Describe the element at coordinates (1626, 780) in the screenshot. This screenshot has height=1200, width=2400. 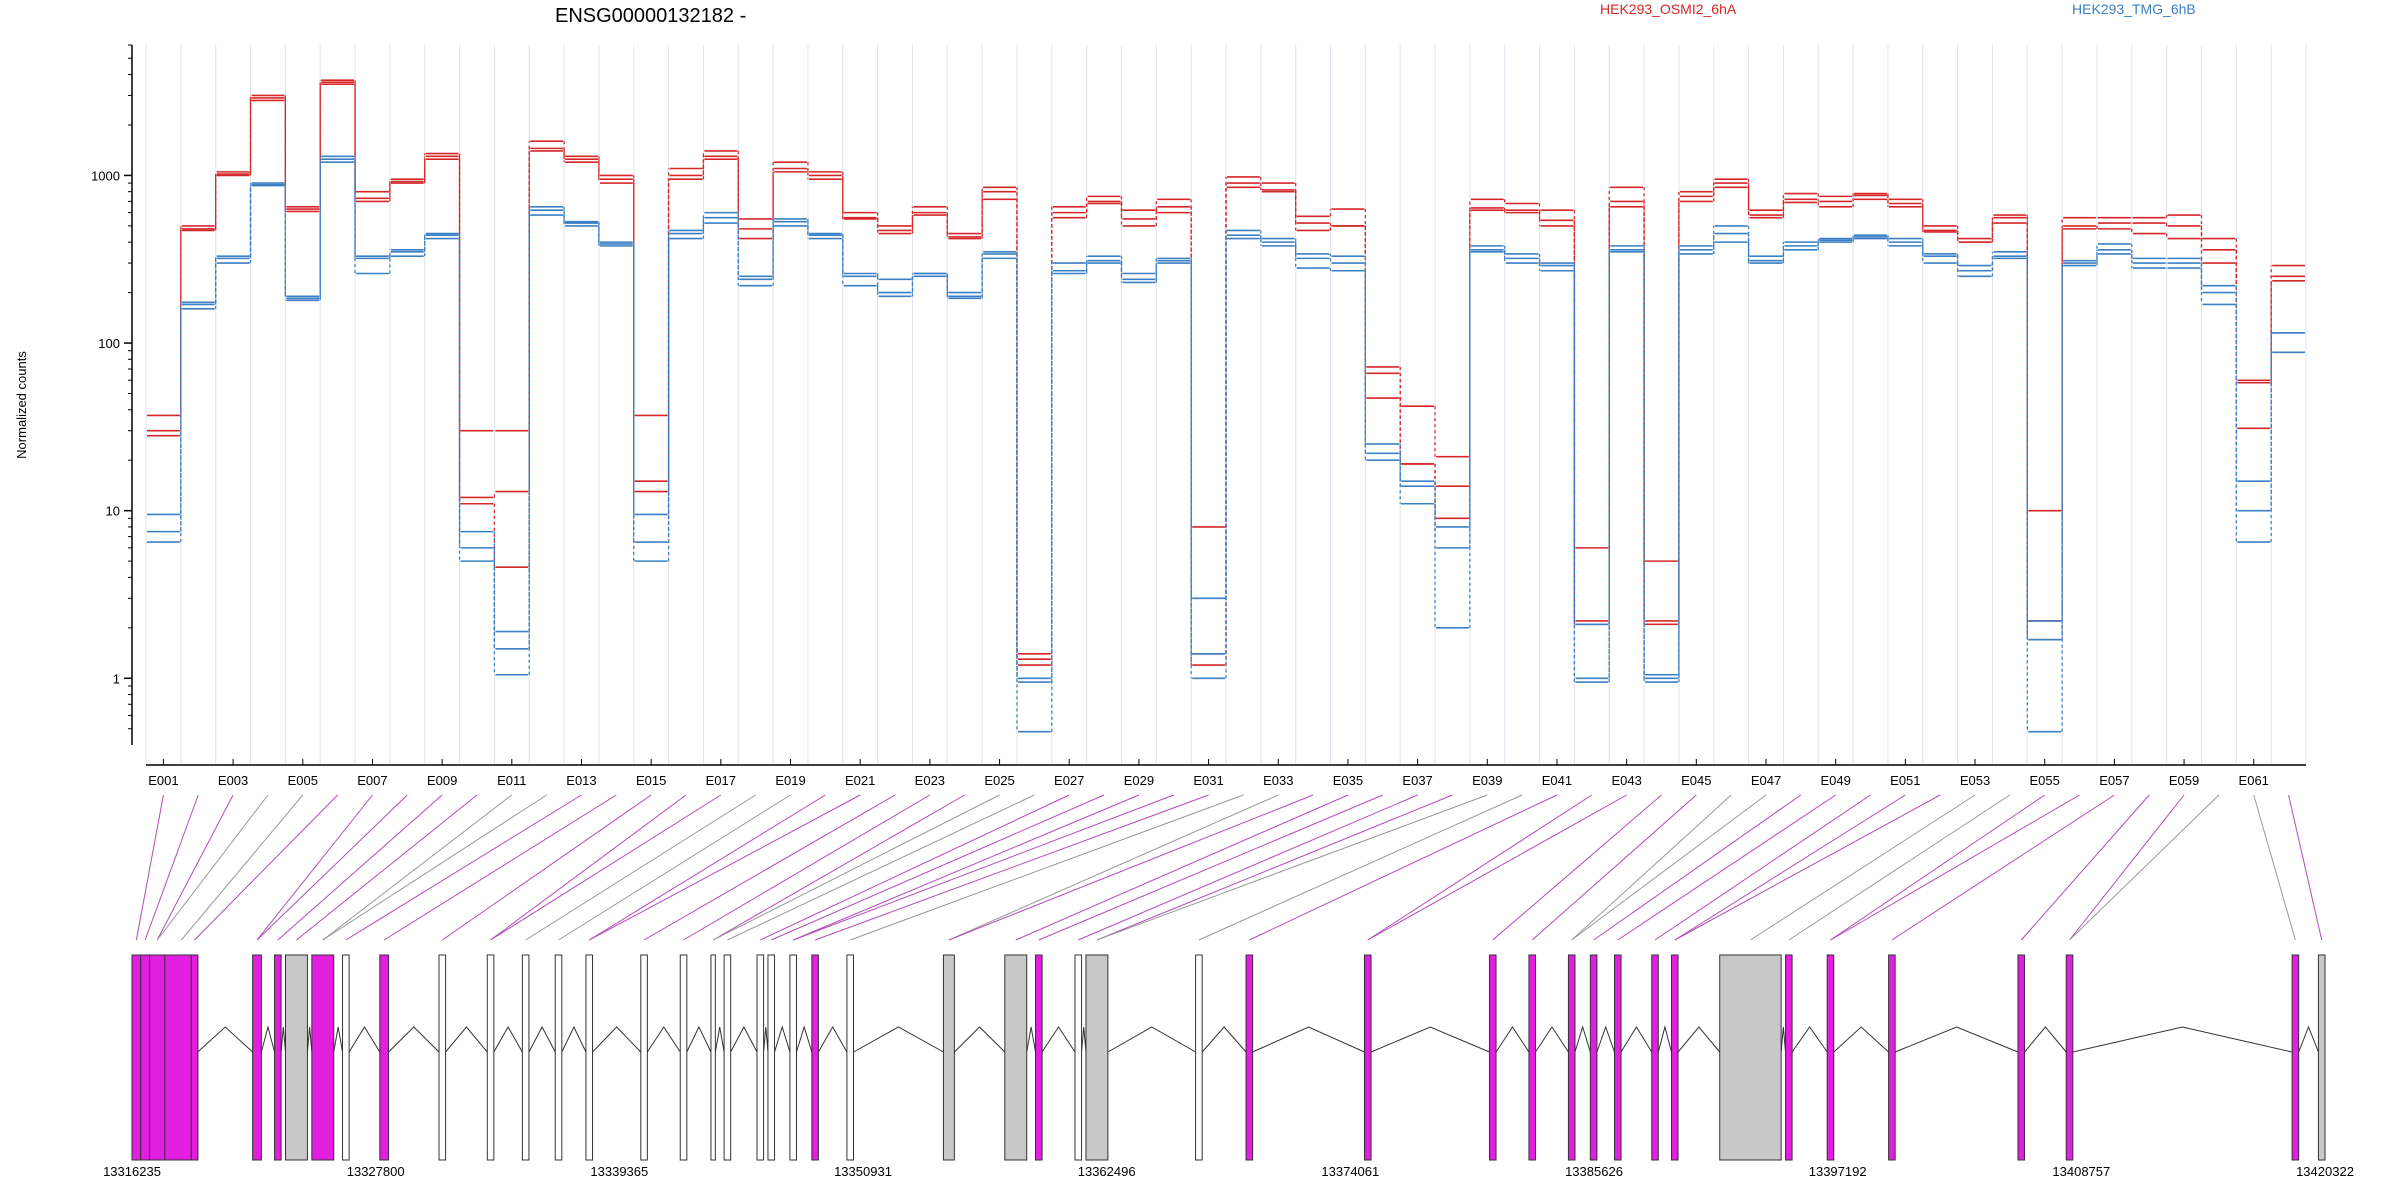
I see `exon-label: E043` at that location.